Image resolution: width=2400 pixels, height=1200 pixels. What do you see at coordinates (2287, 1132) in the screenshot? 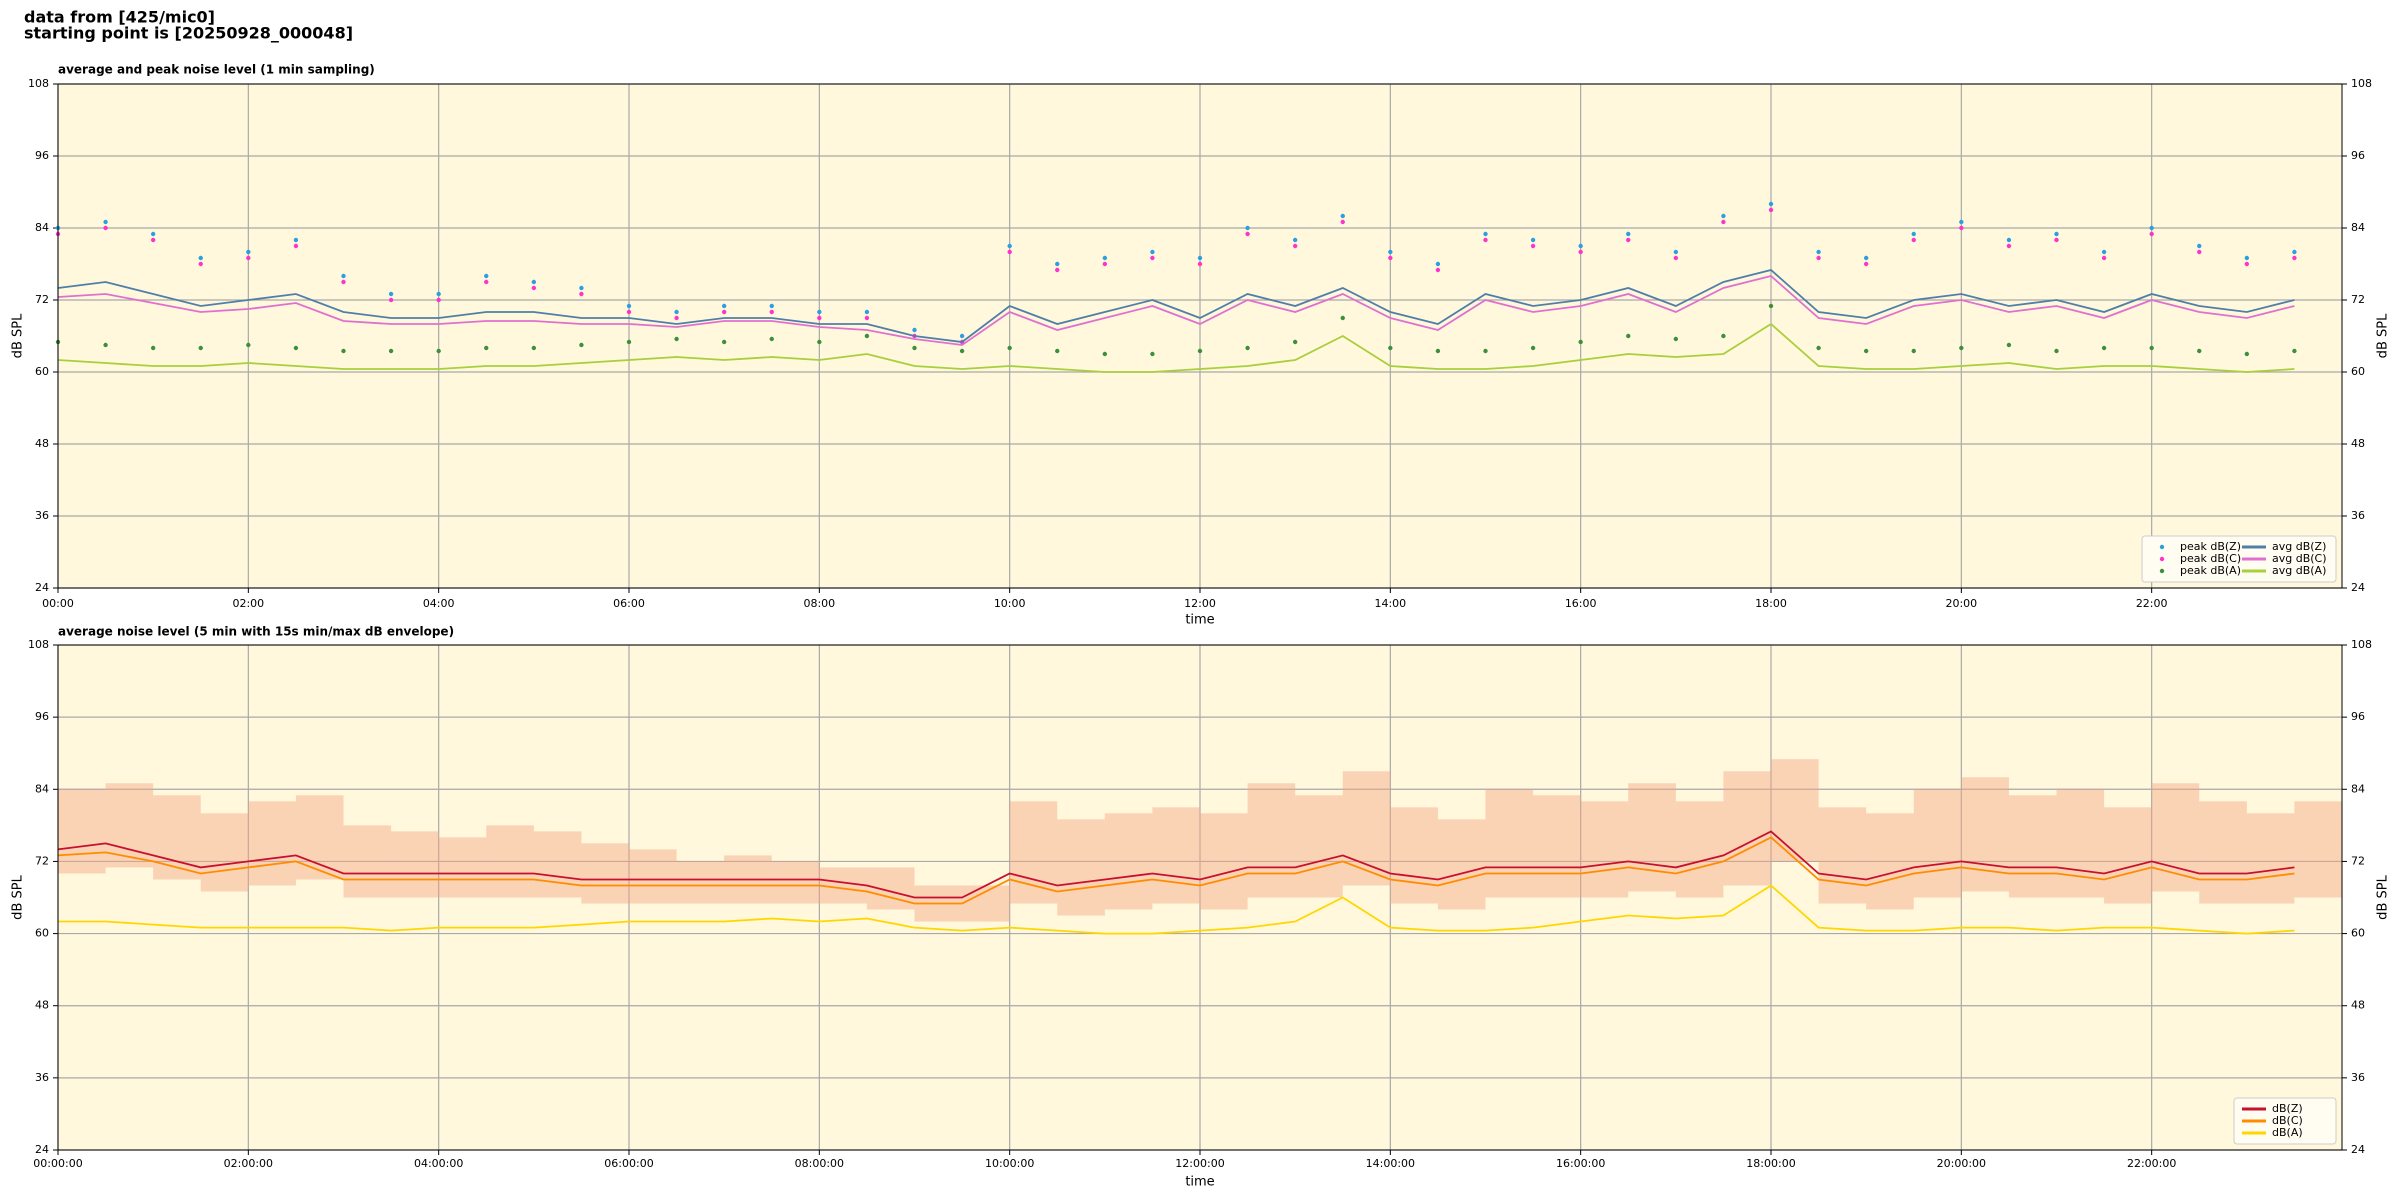
I see `legend-label: dB(A)` at bounding box center [2287, 1132].